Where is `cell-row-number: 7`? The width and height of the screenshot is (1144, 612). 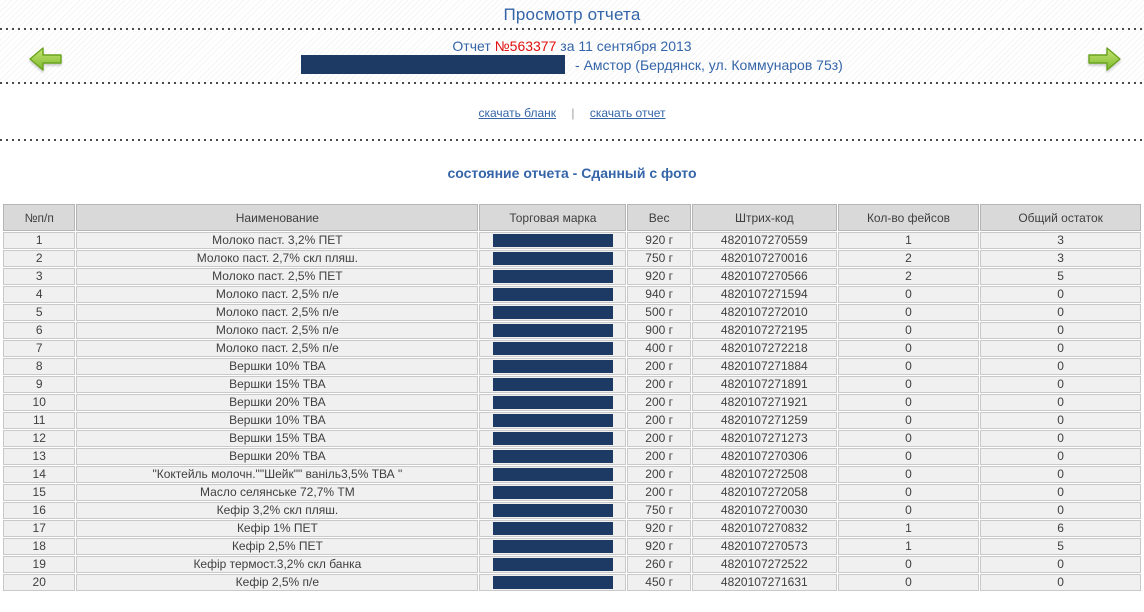 cell-row-number: 7 is located at coordinates (39, 348).